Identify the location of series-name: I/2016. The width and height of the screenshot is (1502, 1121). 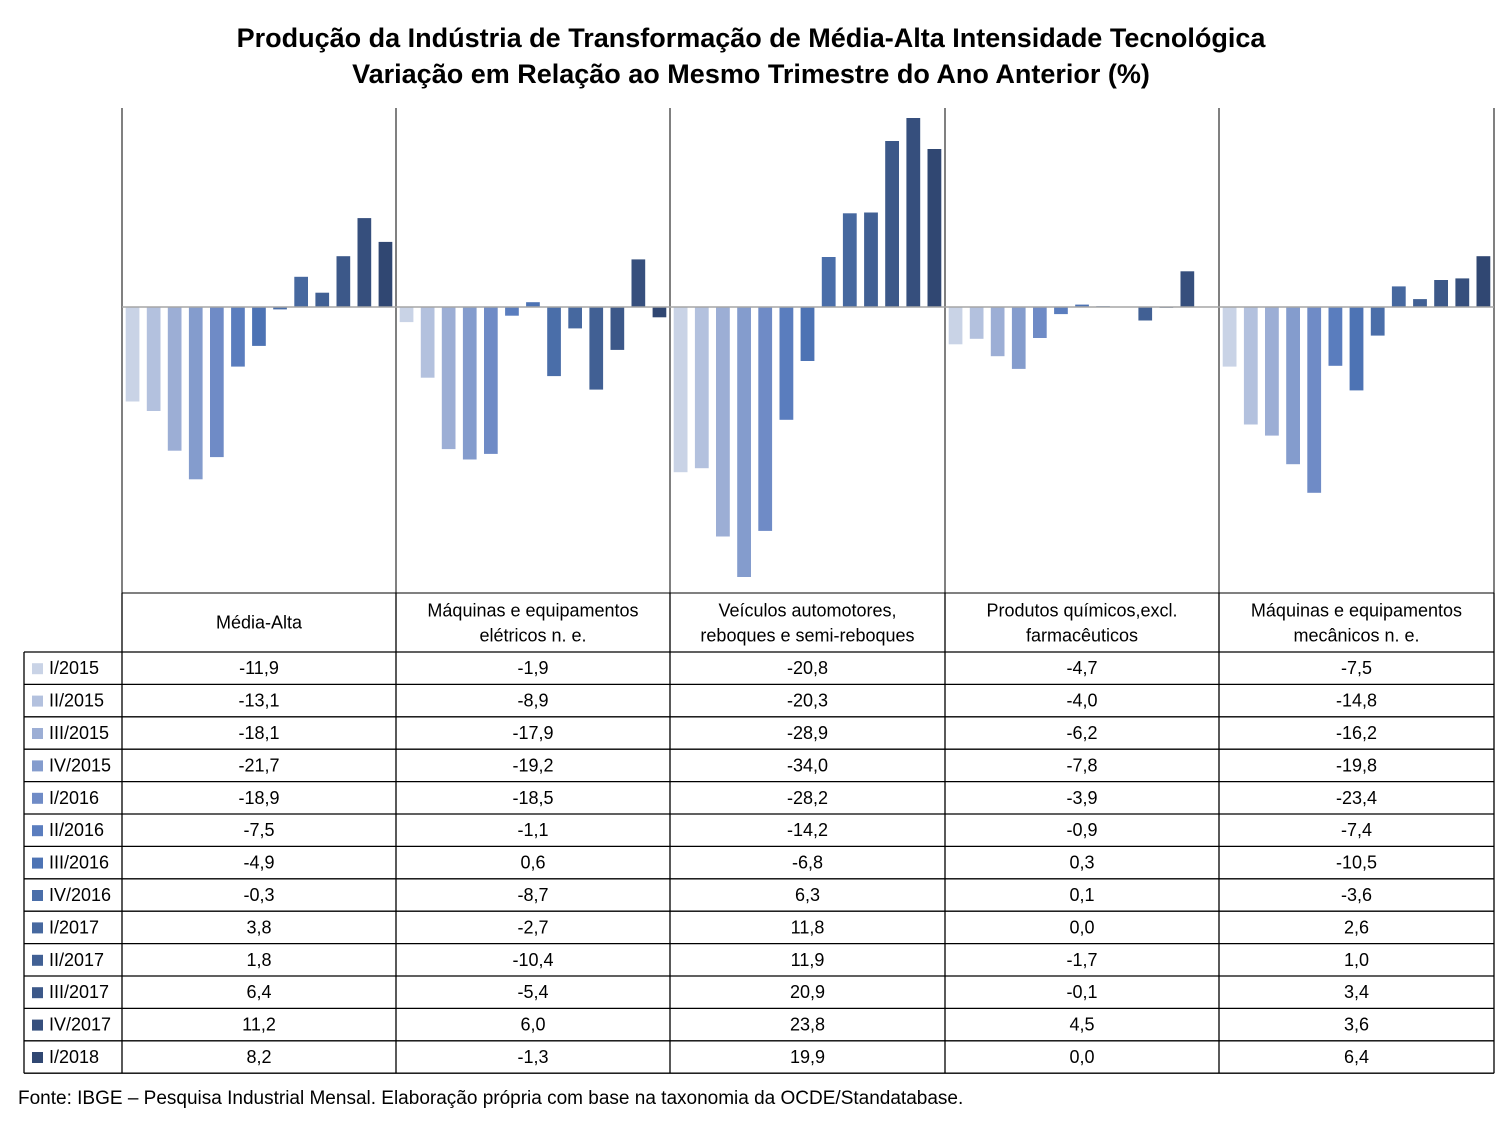
(74, 798).